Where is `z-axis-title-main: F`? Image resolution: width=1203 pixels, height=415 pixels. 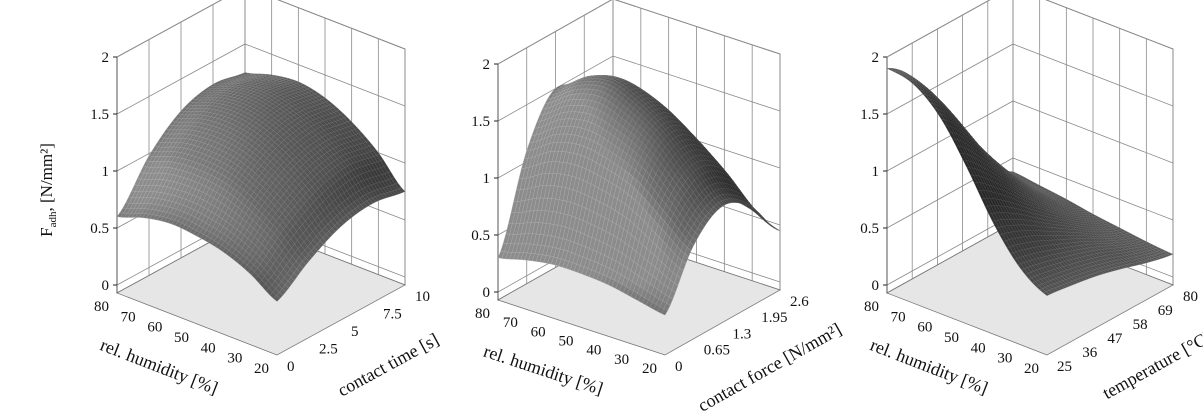 z-axis-title-main: F is located at coordinates (46, 231).